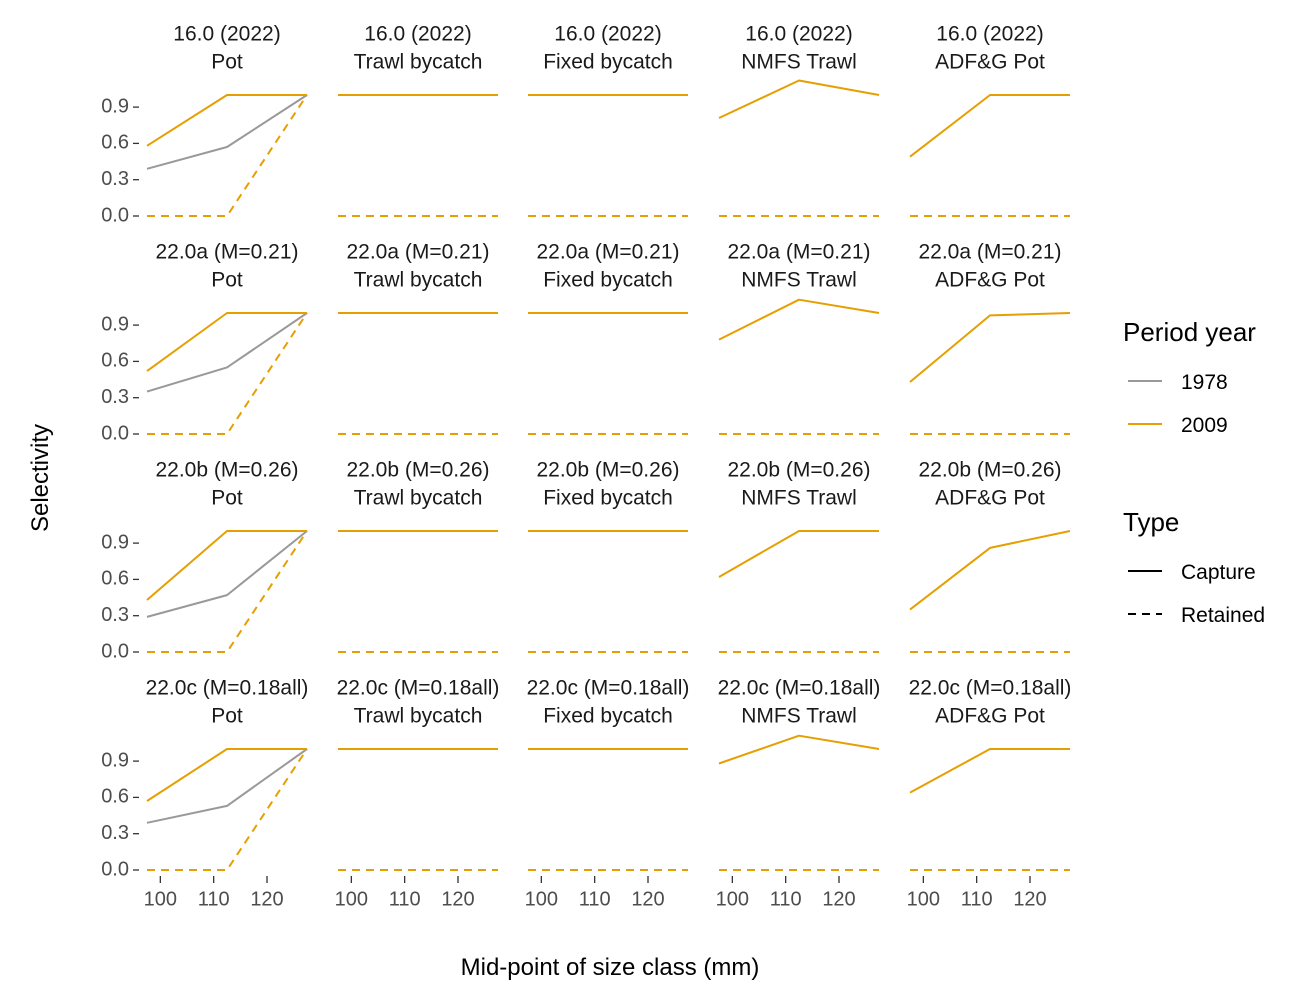  Describe the element at coordinates (1218, 572) in the screenshot. I see `legend-capture-label: Capture` at that location.